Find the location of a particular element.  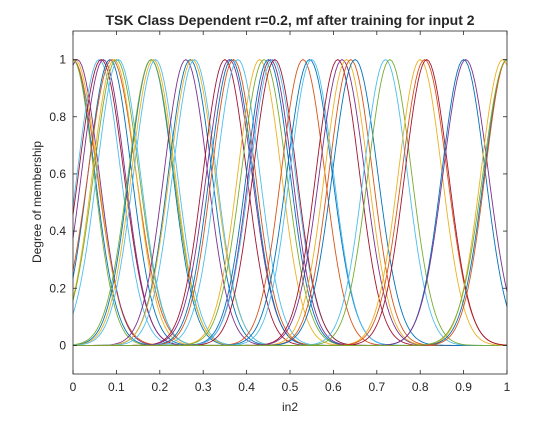

x-tick-label: 0.9 is located at coordinates (463, 387).